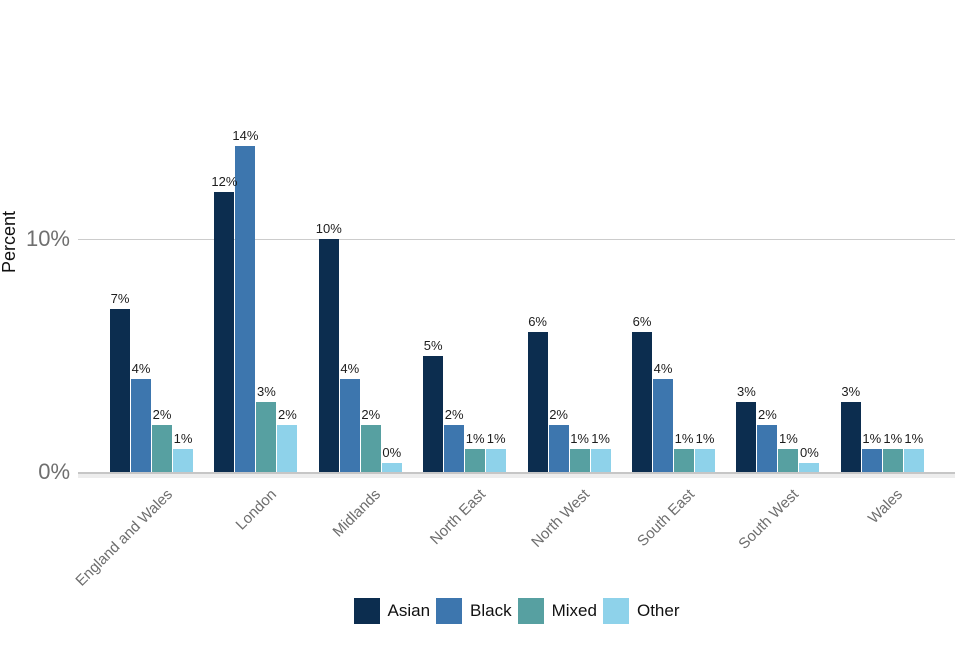 This screenshot has width=960, height=654. What do you see at coordinates (491, 610) in the screenshot?
I see `legend-label: Black` at bounding box center [491, 610].